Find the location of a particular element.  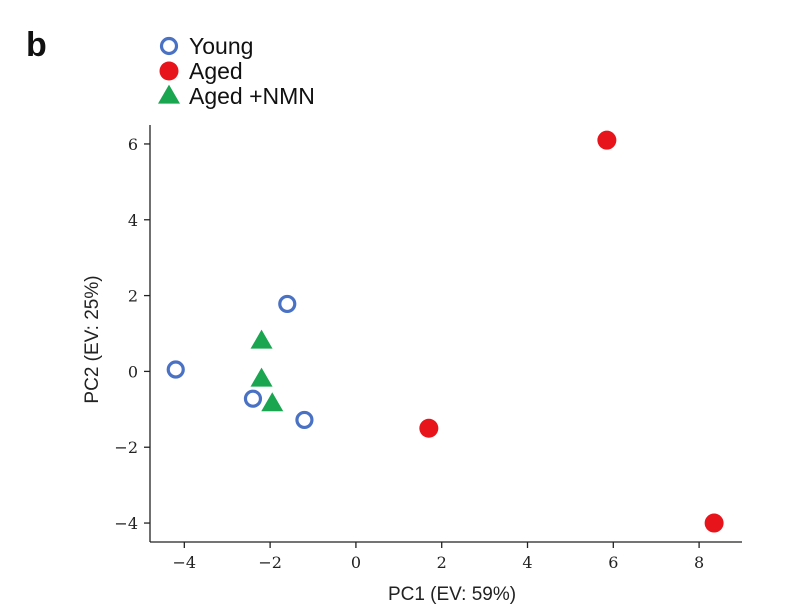

x-tick-label: 8 is located at coordinates (699, 562).